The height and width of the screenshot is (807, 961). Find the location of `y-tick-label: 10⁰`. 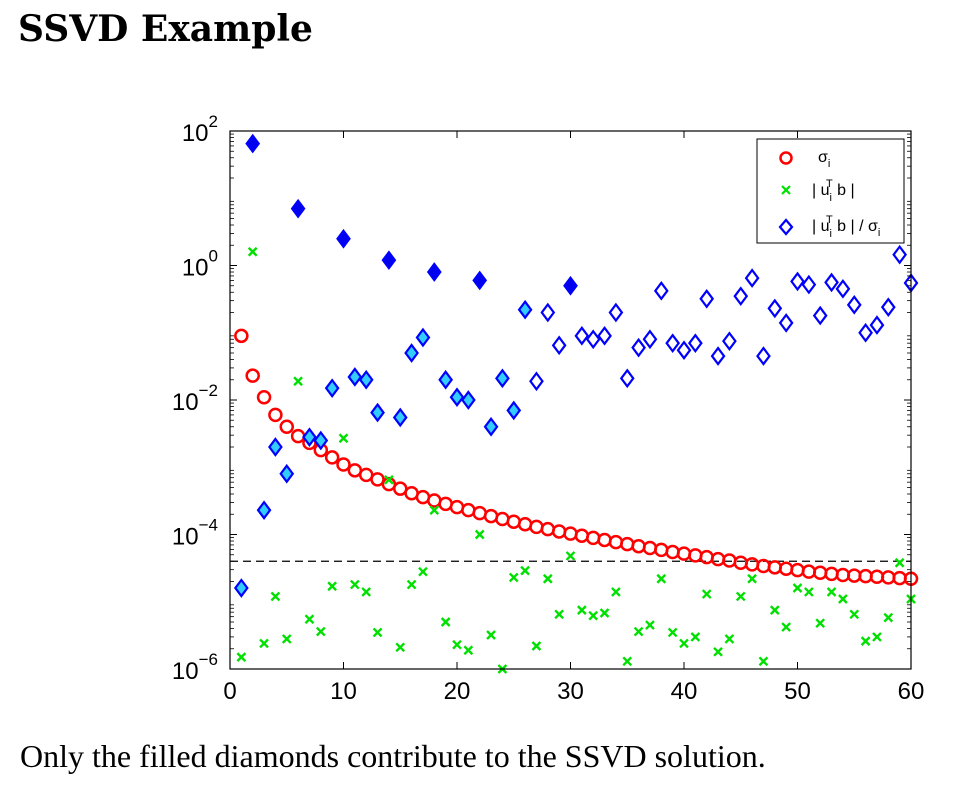

y-tick-label: 10⁰ is located at coordinates (200, 264).